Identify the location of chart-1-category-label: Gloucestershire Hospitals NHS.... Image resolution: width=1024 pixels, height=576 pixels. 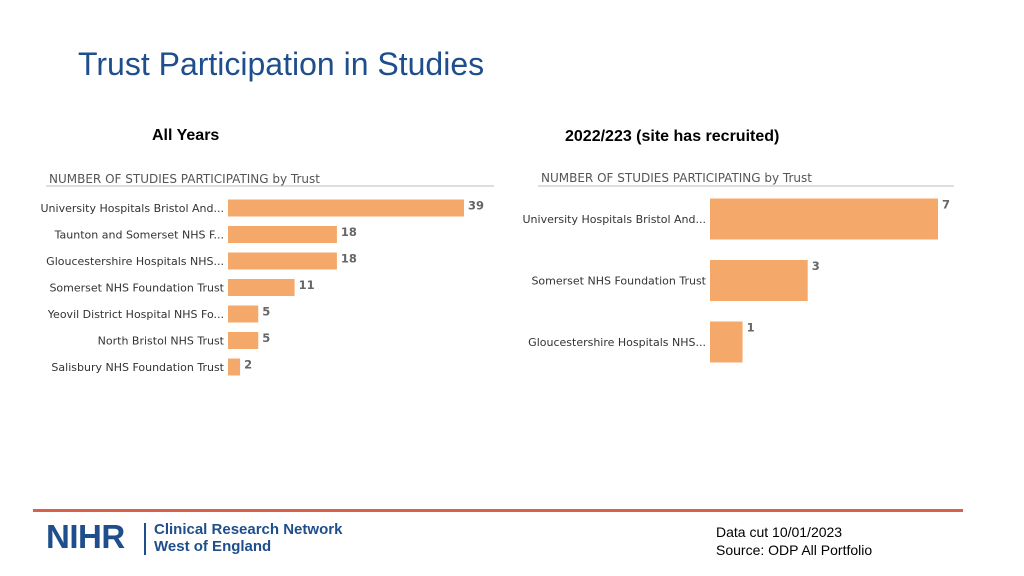
(135, 261).